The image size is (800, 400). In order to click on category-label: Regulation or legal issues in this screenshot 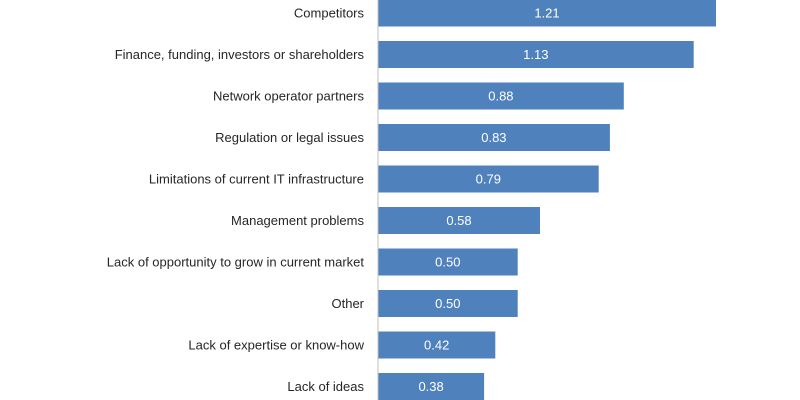, I will do `click(289, 137)`.